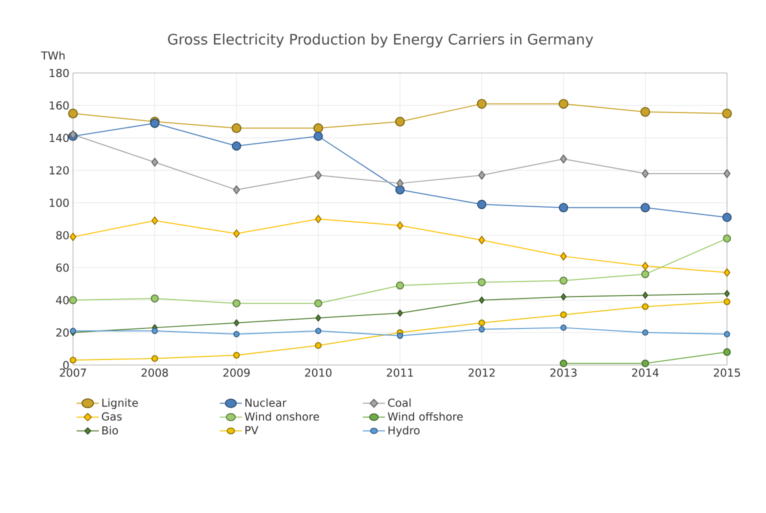 The image size is (766, 513). What do you see at coordinates (66, 365) in the screenshot?
I see `y-tick-label: 0` at bounding box center [66, 365].